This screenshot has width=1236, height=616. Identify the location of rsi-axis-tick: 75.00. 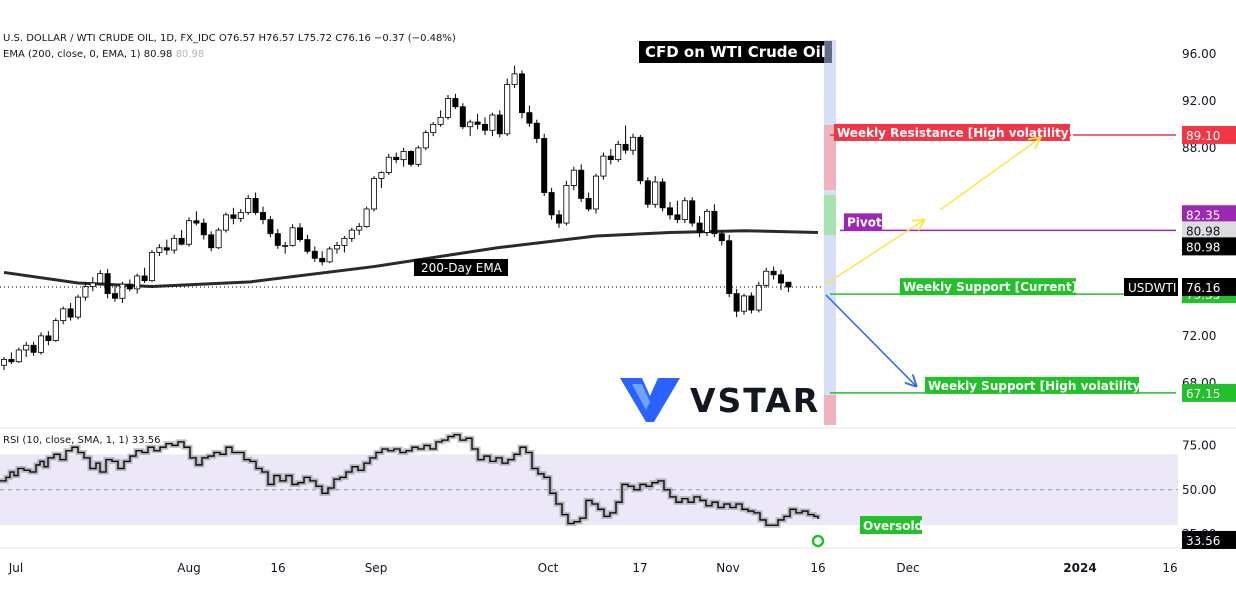
(1199, 445).